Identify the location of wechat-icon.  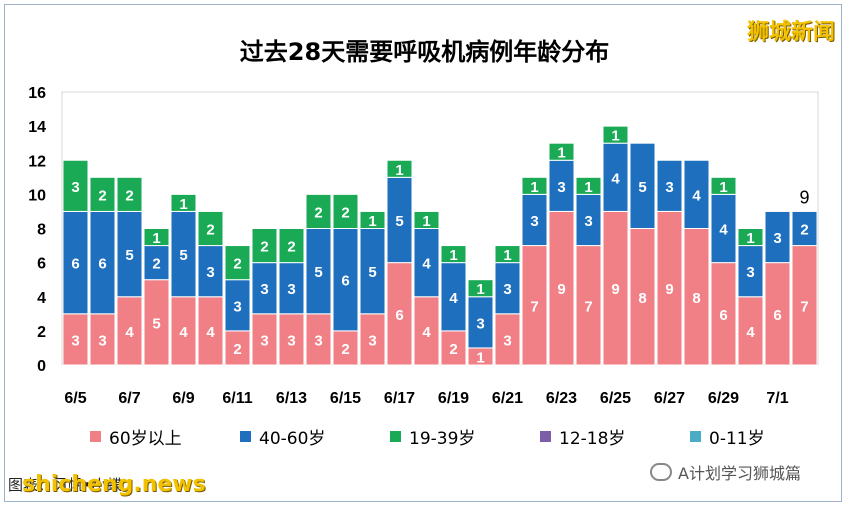
(661, 472).